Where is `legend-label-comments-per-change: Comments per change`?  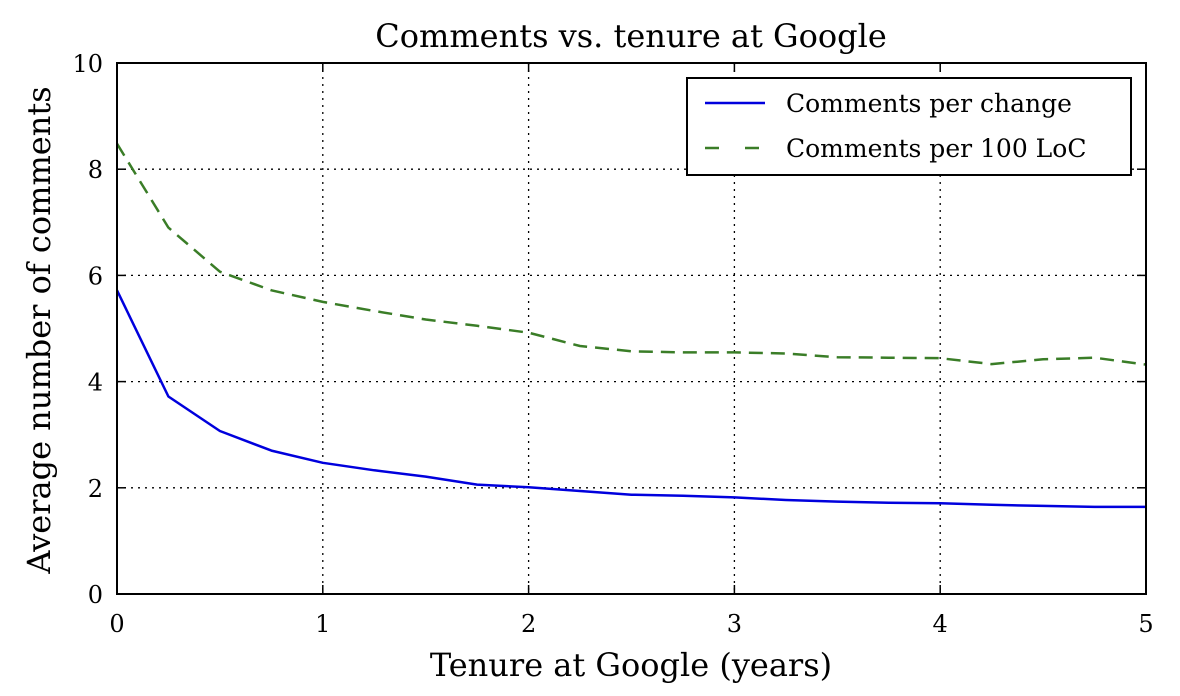 legend-label-comments-per-change: Comments per change is located at coordinates (929, 103).